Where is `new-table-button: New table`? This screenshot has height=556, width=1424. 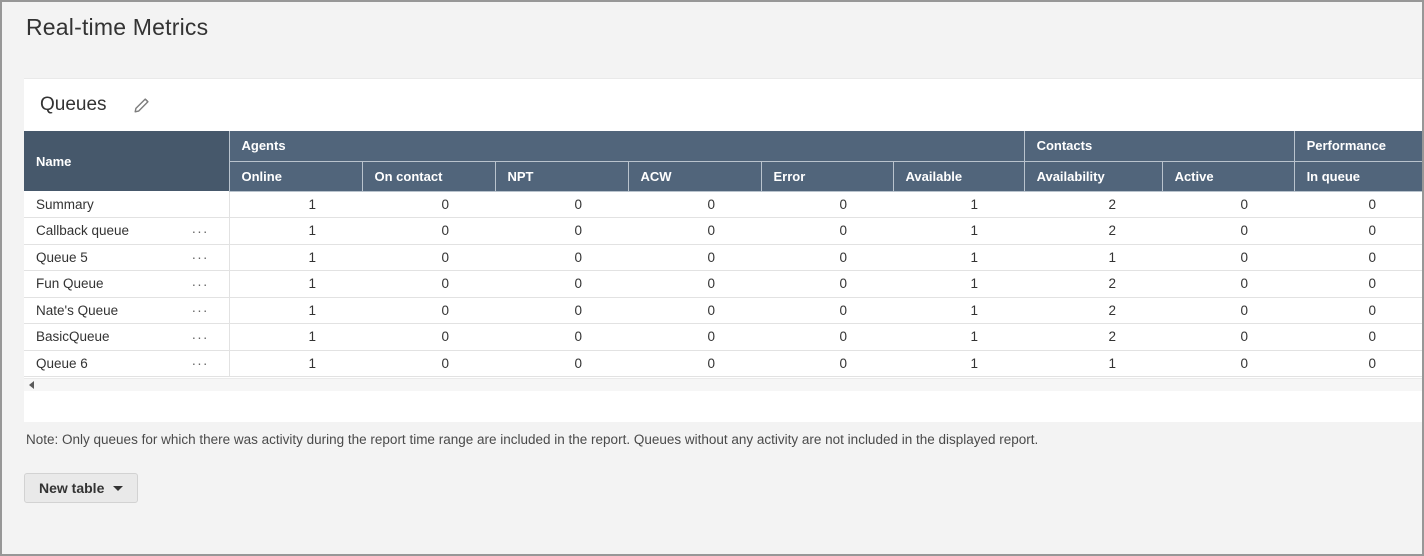
new-table-button: New table is located at coordinates (81, 488).